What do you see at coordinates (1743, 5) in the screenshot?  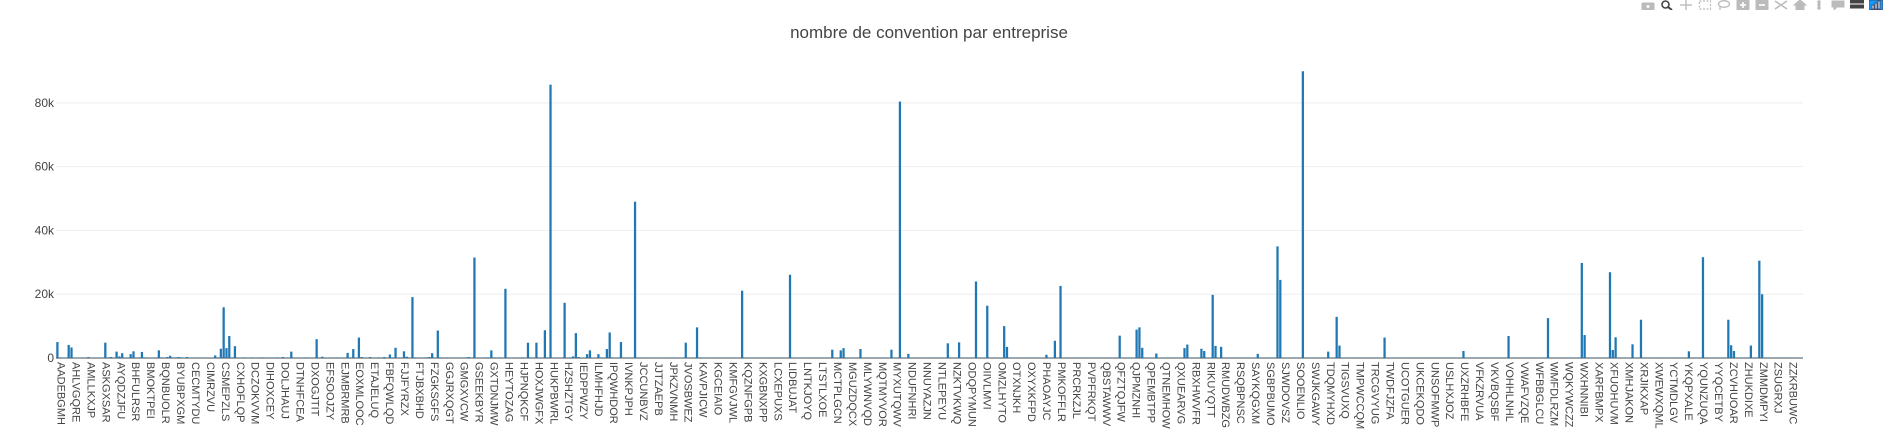 I see `zoom-in-icon` at bounding box center [1743, 5].